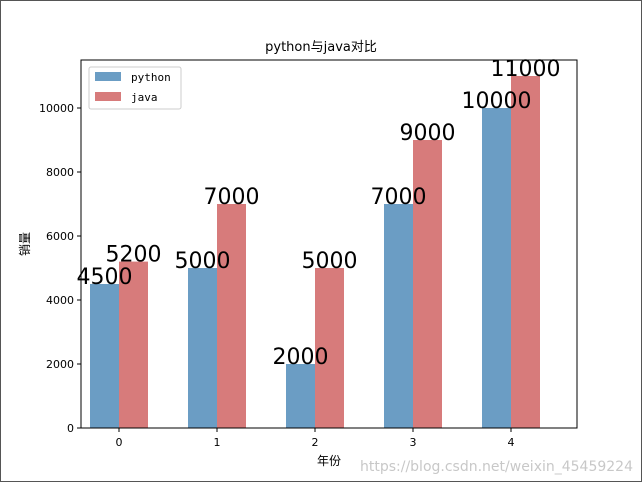 The width and height of the screenshot is (642, 482). Describe the element at coordinates (329, 461) in the screenshot. I see `x-axis-label: 年份` at that location.